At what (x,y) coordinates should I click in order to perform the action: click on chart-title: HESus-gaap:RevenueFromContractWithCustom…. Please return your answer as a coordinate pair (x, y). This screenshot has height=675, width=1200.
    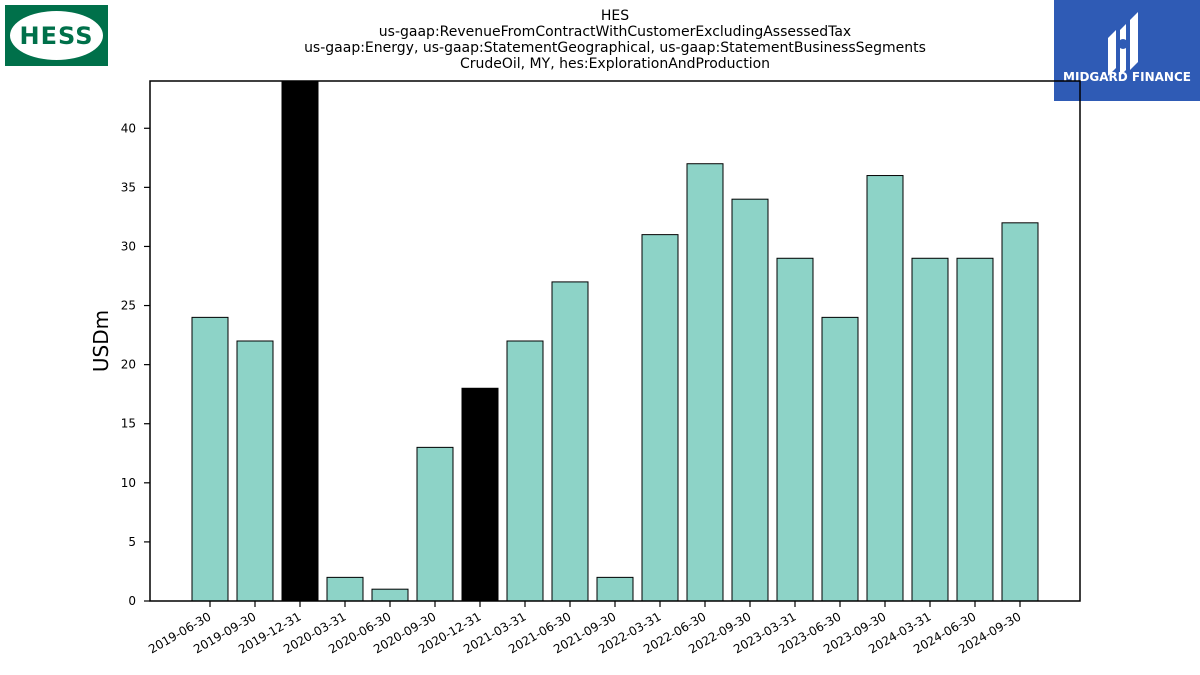
    Looking at the image, I should click on (615, 40).